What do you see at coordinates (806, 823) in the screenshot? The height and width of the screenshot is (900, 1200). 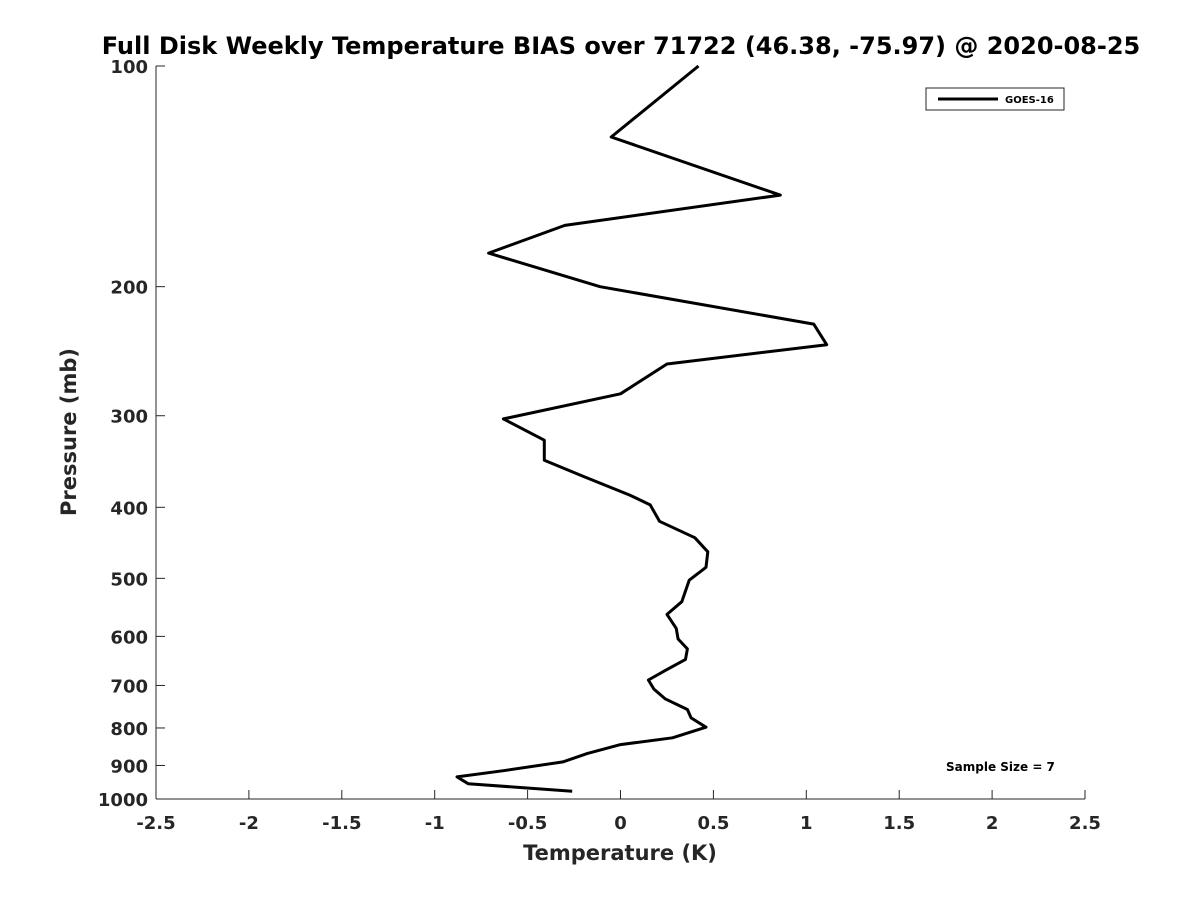 I see `x-tick-label: 1` at bounding box center [806, 823].